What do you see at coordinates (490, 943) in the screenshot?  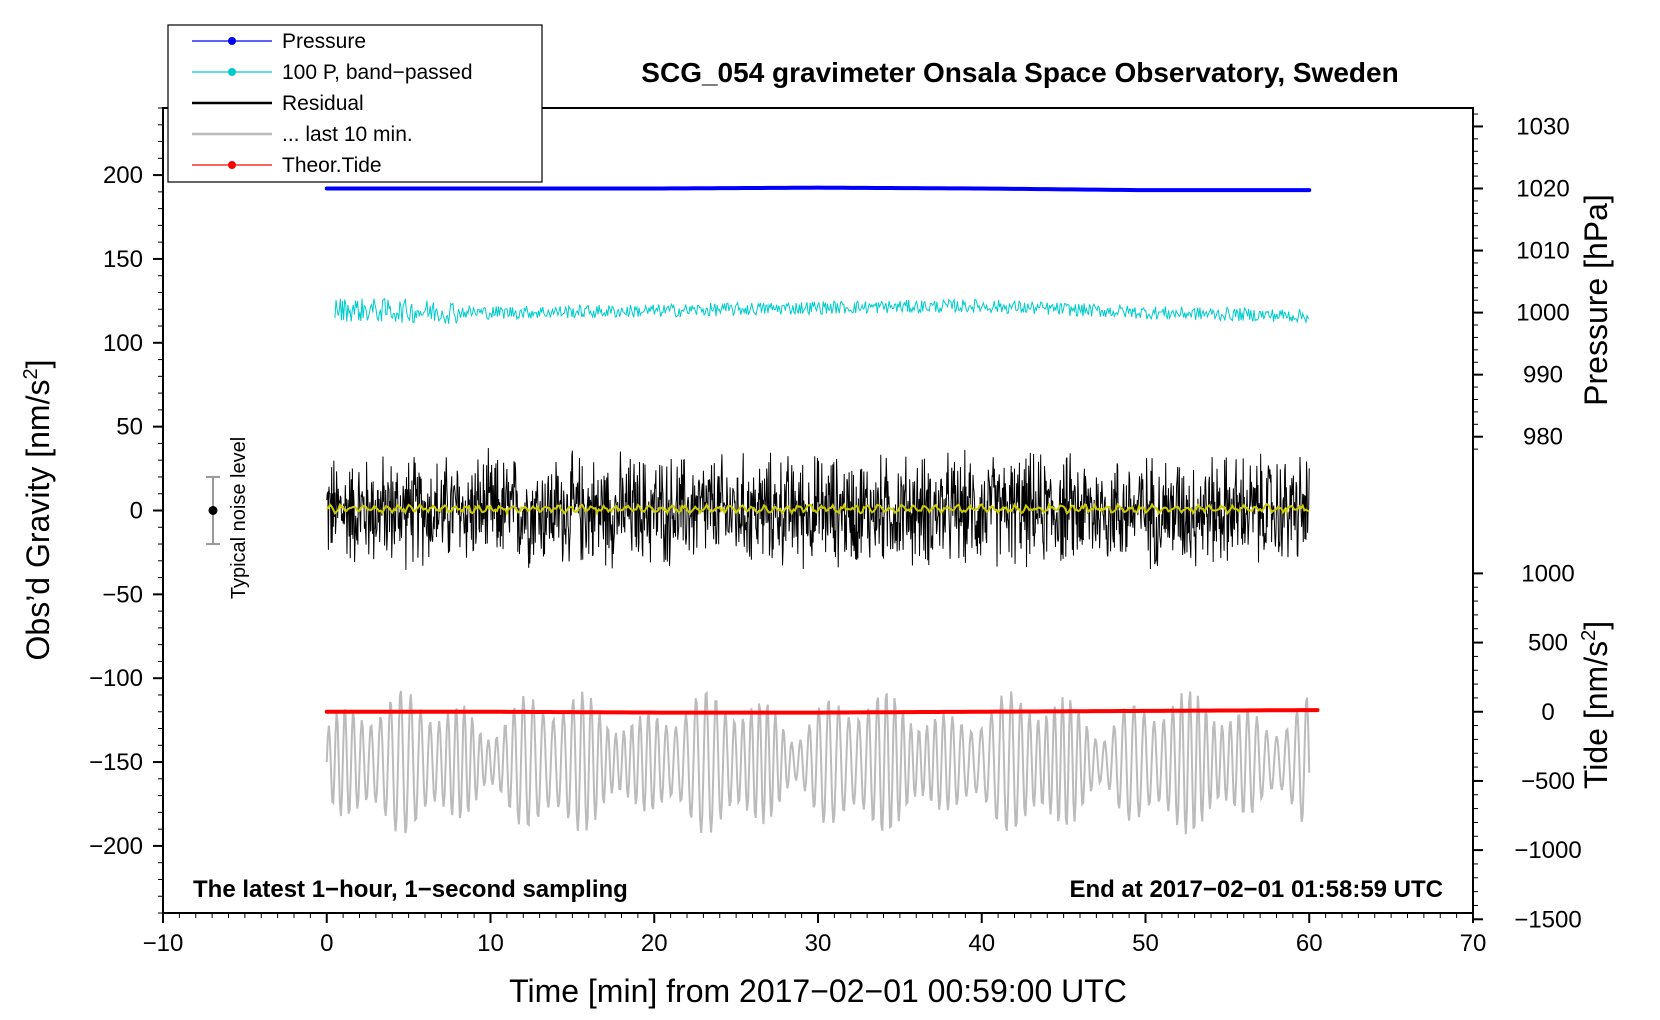 I see `x-tick-label: 10` at bounding box center [490, 943].